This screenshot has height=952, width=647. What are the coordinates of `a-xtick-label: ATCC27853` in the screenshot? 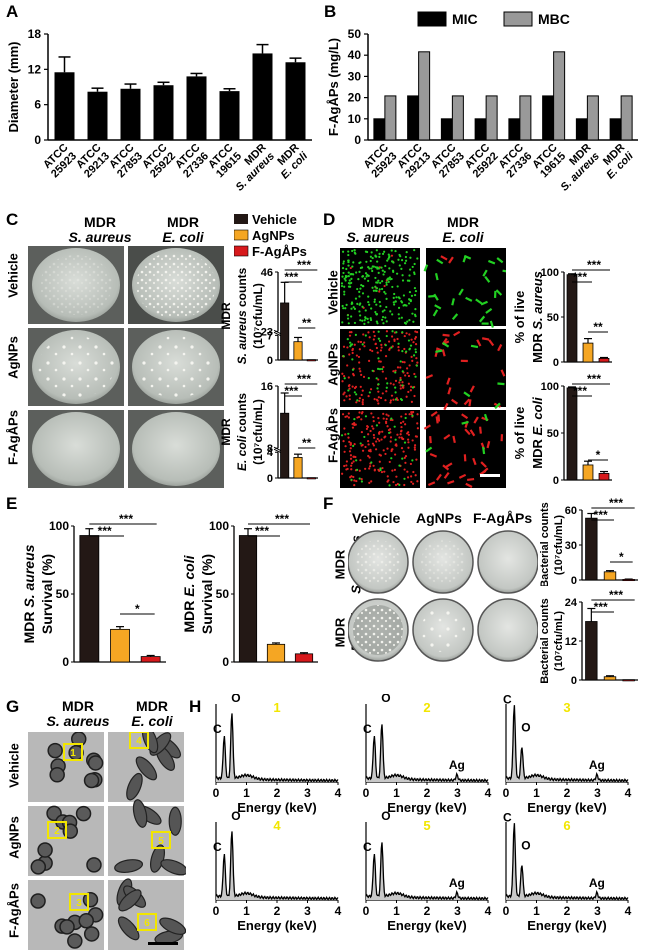 It's located at (126, 161).